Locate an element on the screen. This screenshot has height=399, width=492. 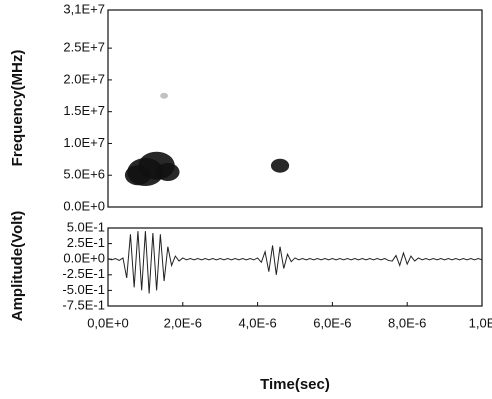
y-tick-label: 2.5E-1 is located at coordinates (86, 242).